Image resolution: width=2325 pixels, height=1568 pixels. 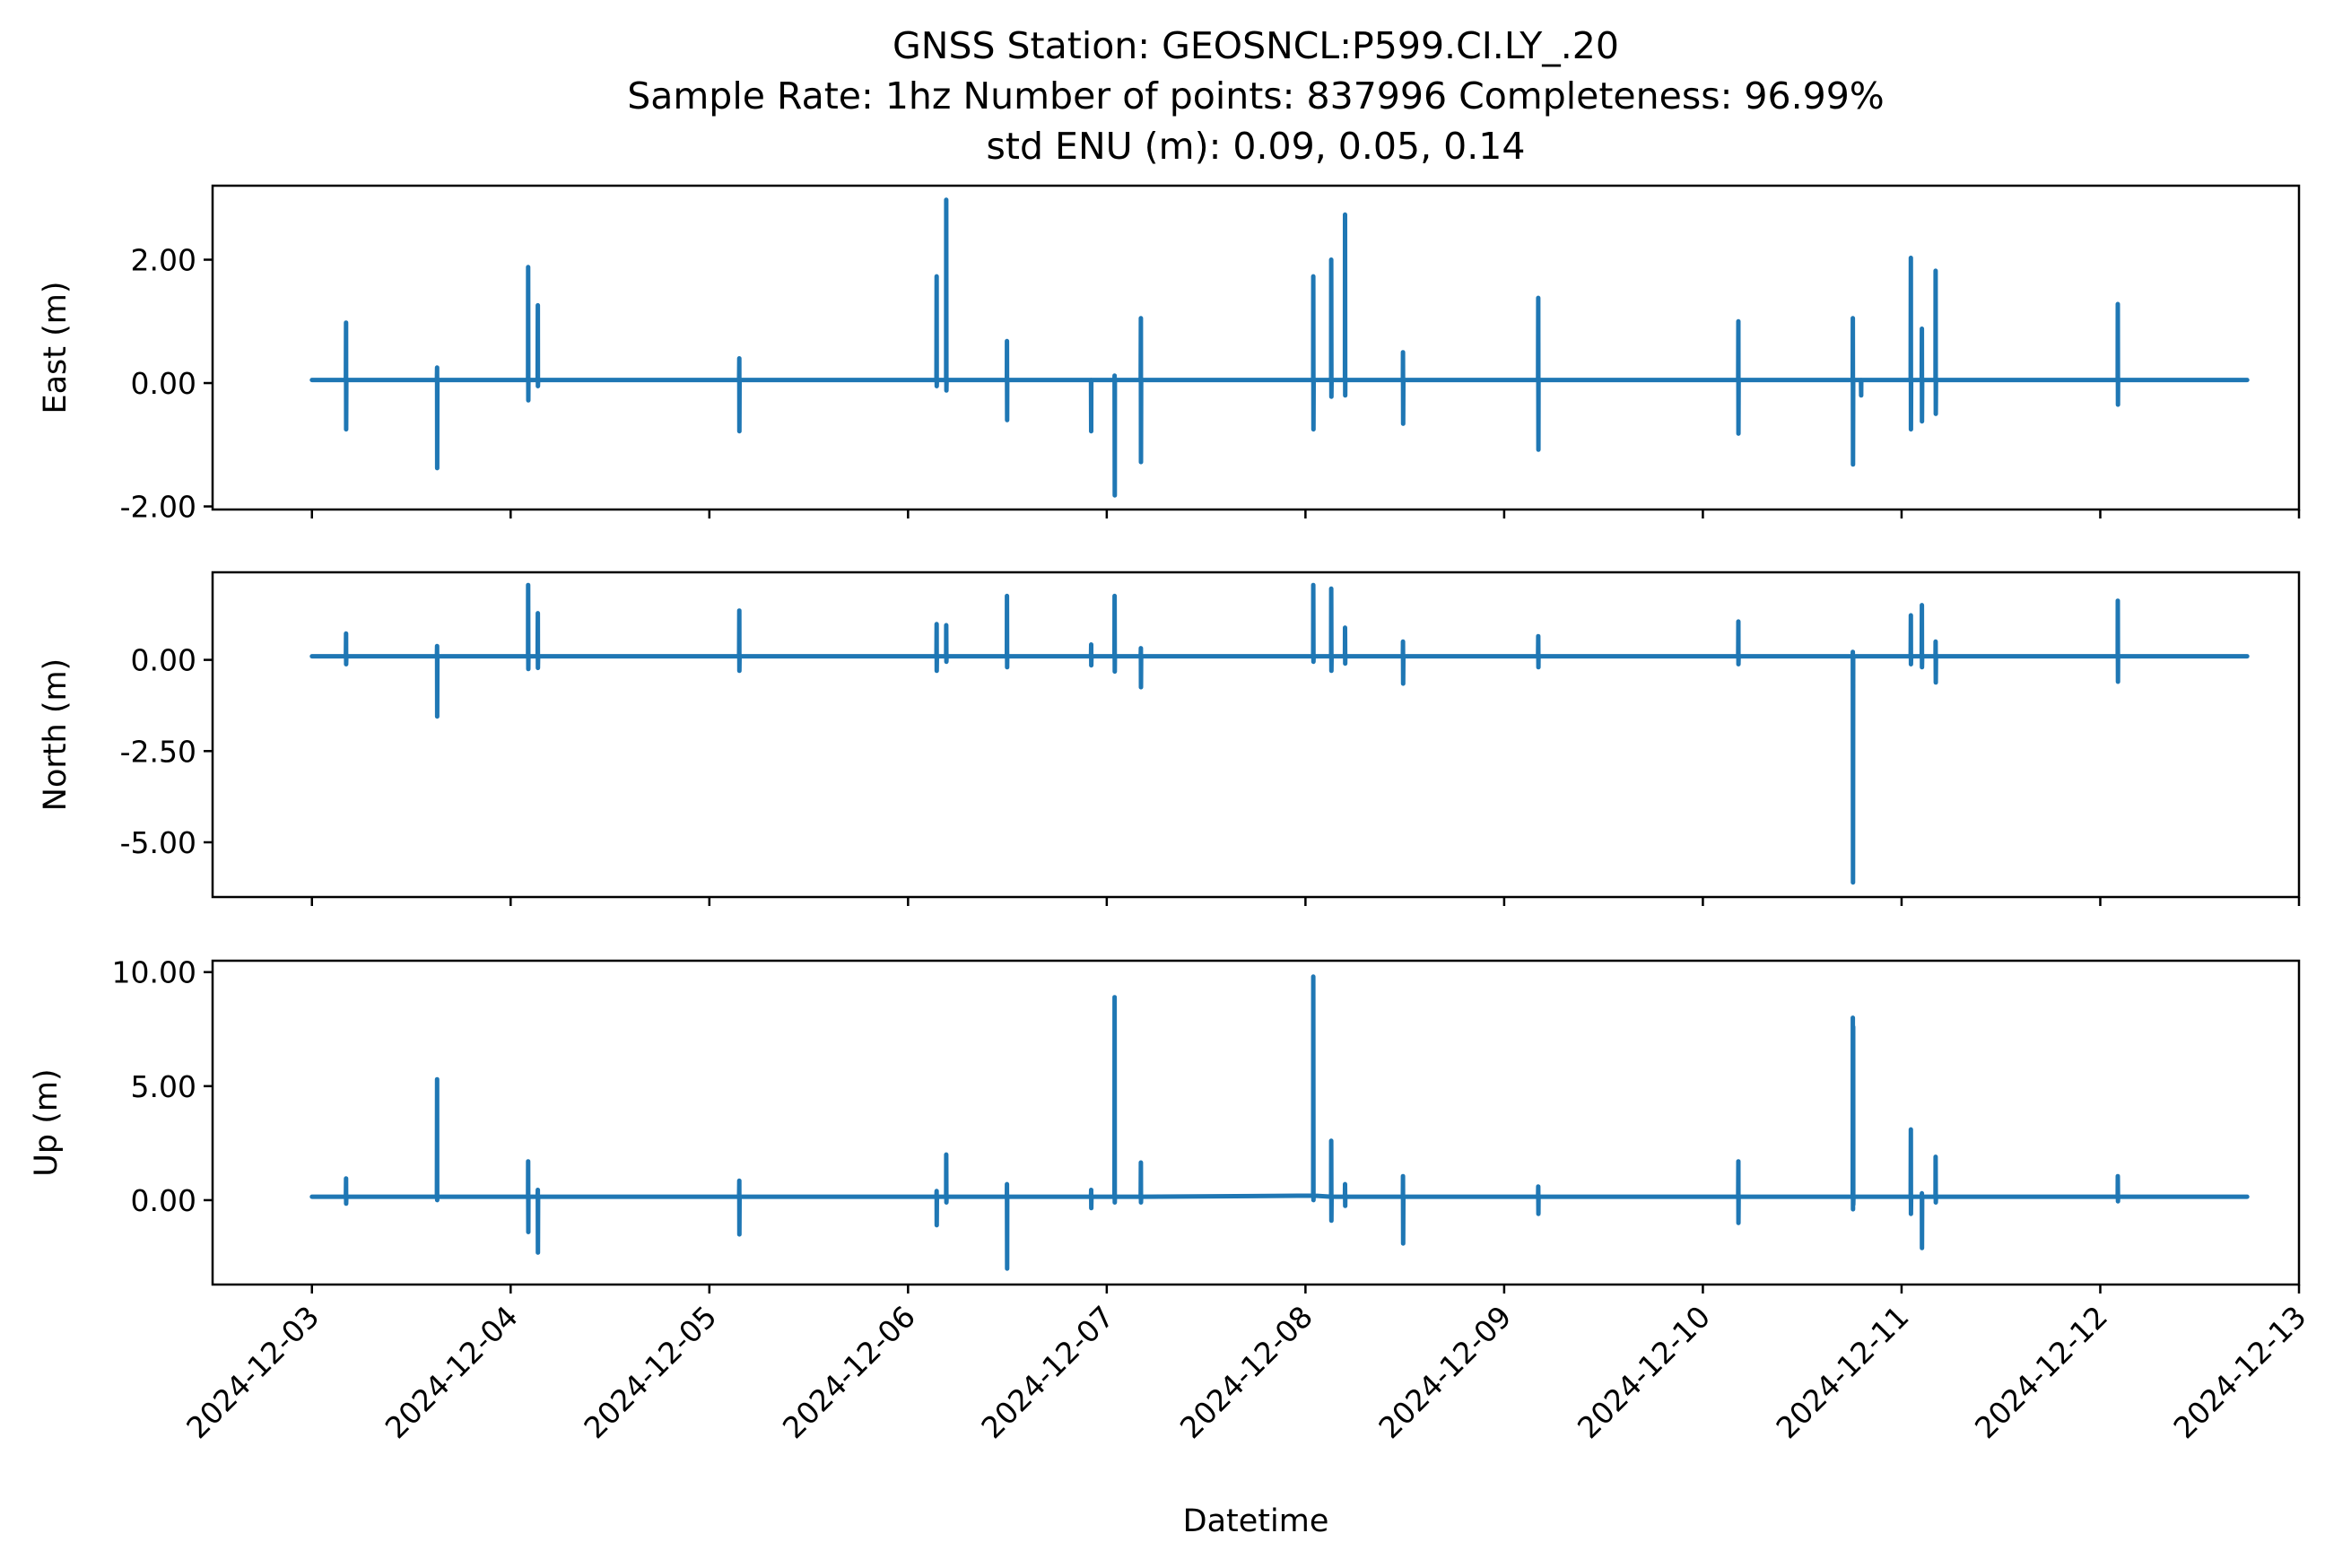 I want to click on x-tick-label: 2024-12-11, so click(x=1842, y=1372).